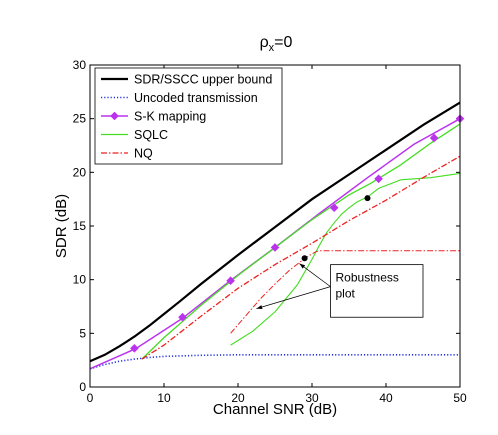 This screenshot has width=498, height=435. I want to click on y-tick-label: 20, so click(80, 172).